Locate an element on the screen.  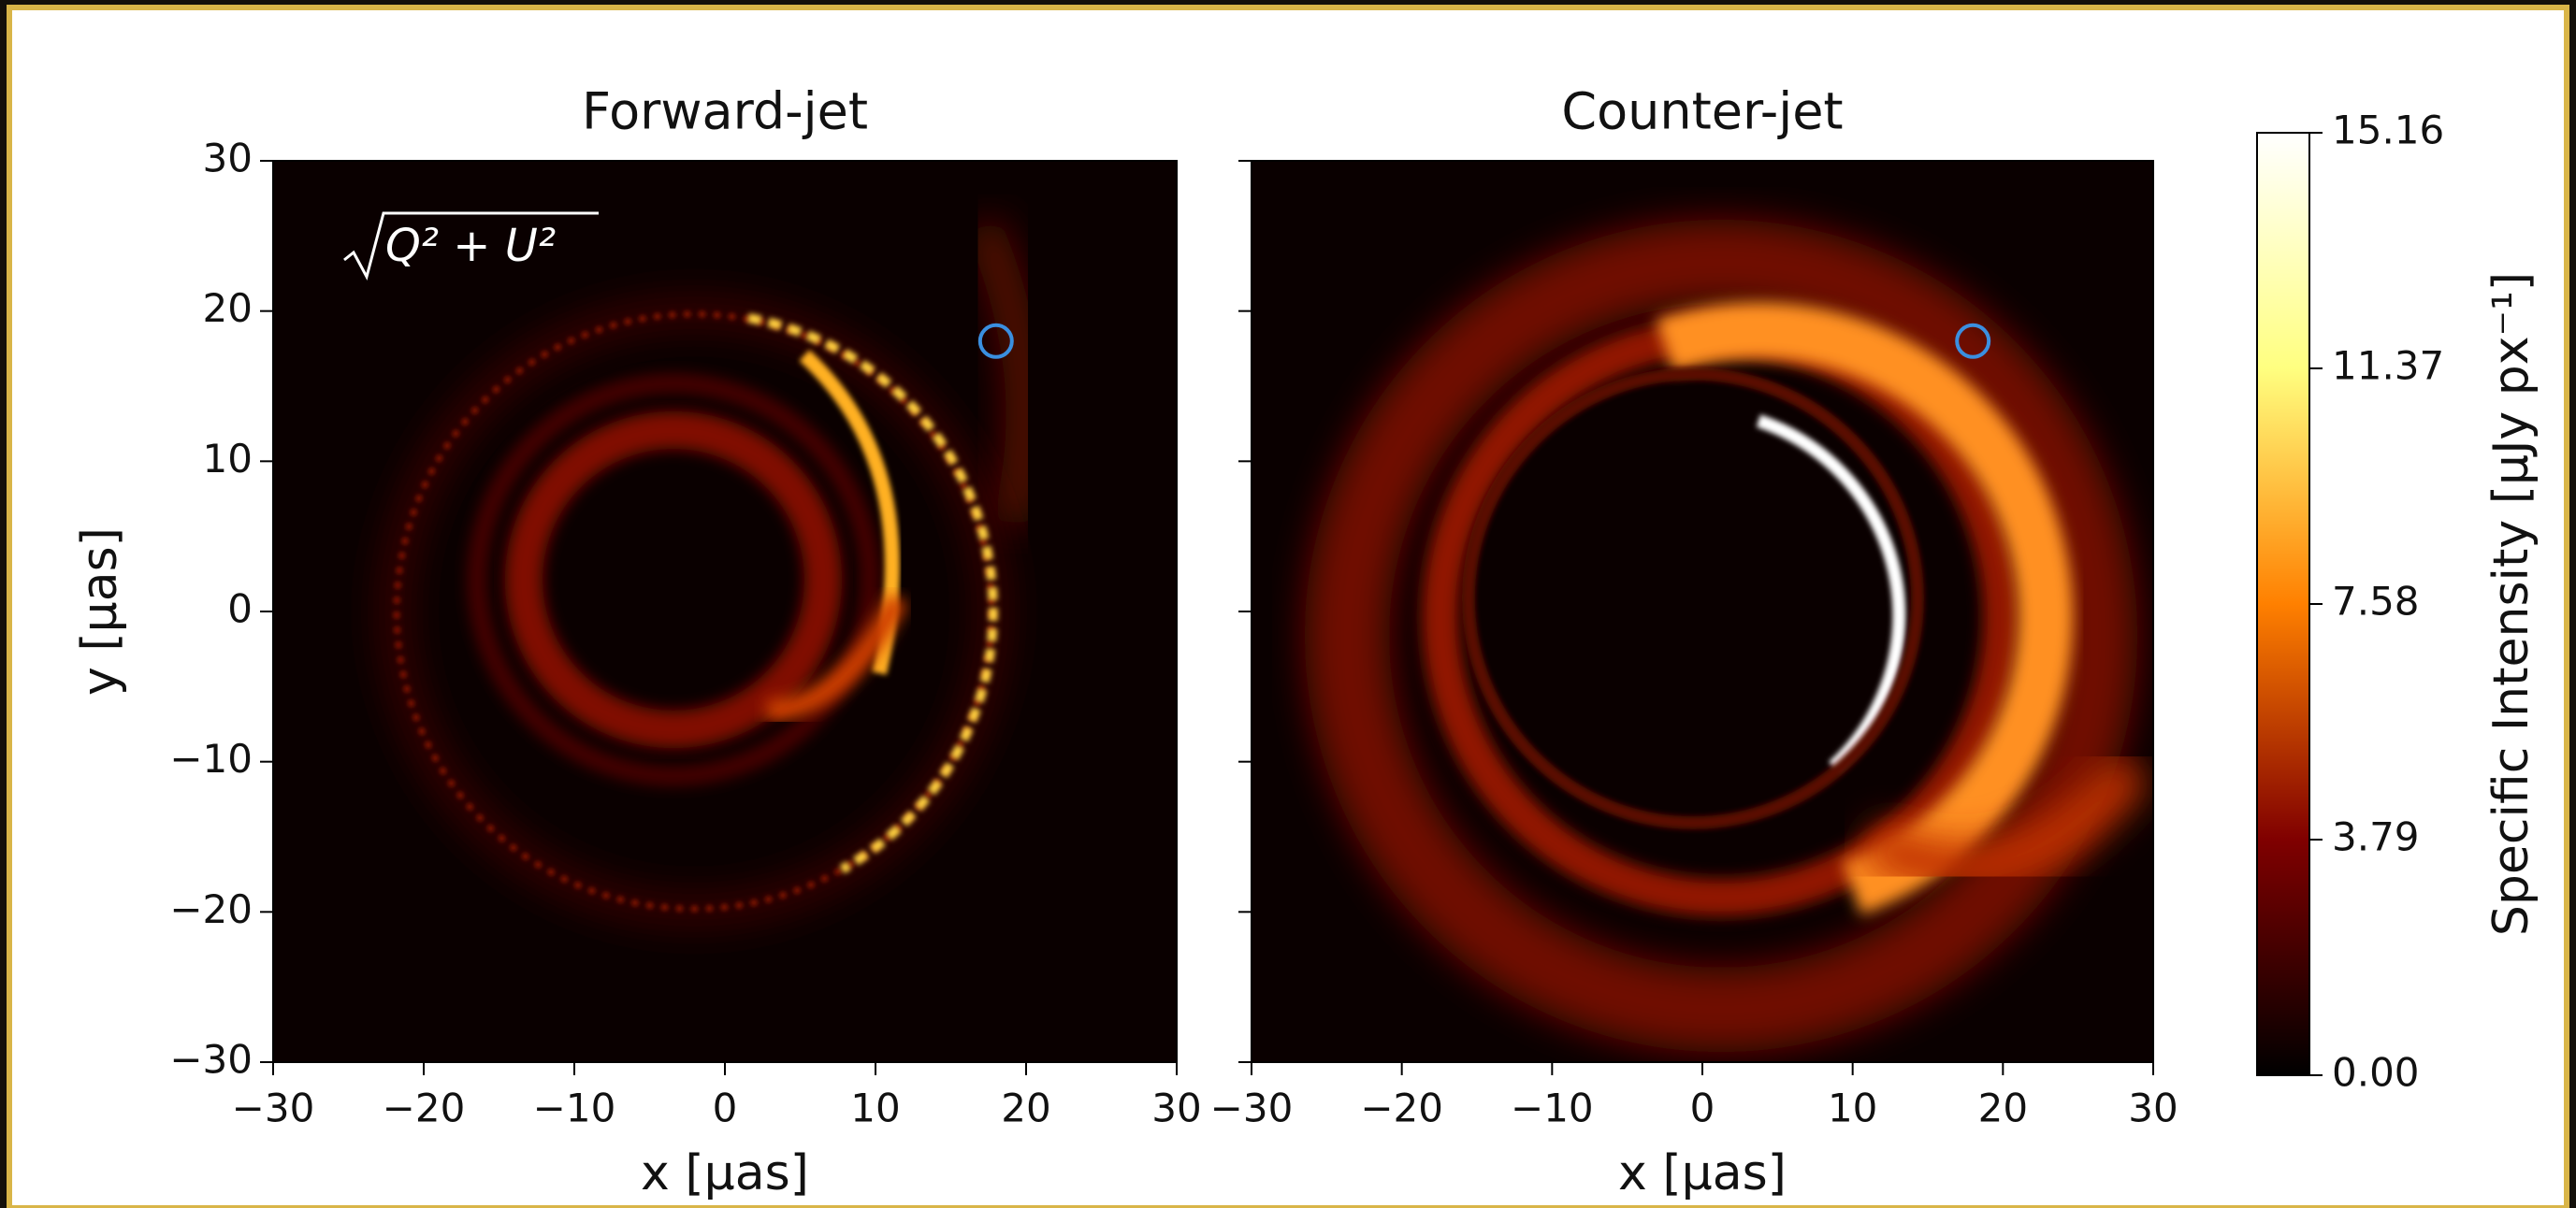
colorbar-tick-label: 0.00 is located at coordinates (2376, 1073).